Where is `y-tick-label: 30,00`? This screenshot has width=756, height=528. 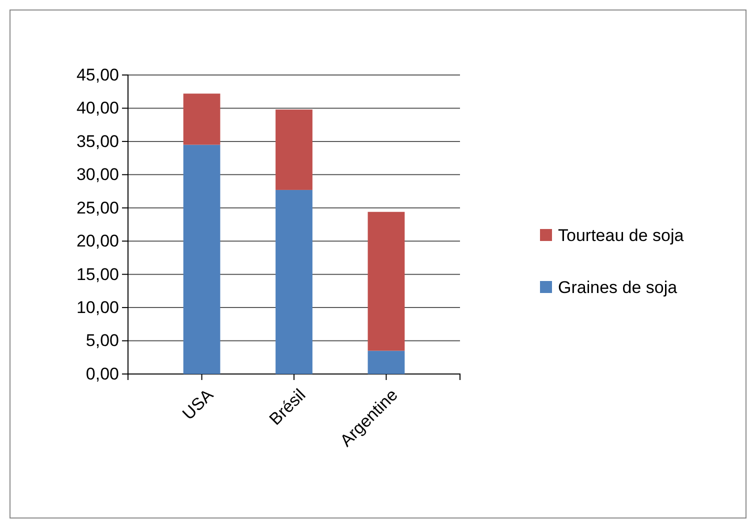 y-tick-label: 30,00 is located at coordinates (97, 174).